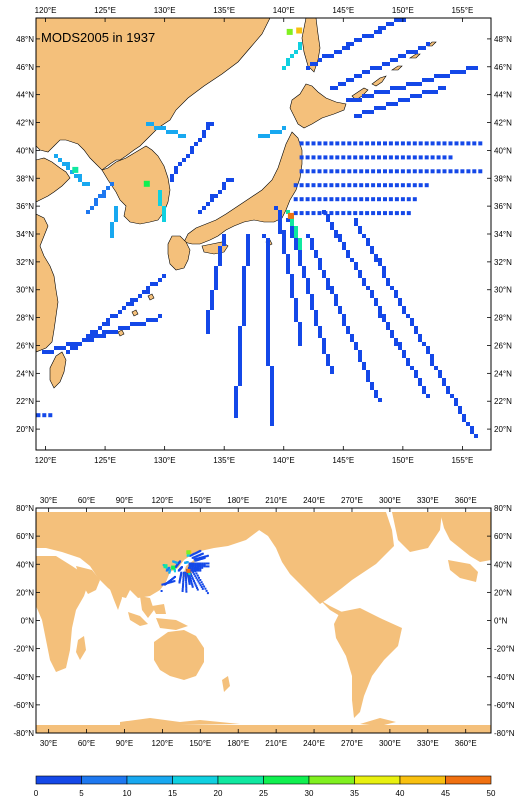 This screenshot has height=808, width=529. I want to click on colorbar-tick-label: 5, so click(81, 793).